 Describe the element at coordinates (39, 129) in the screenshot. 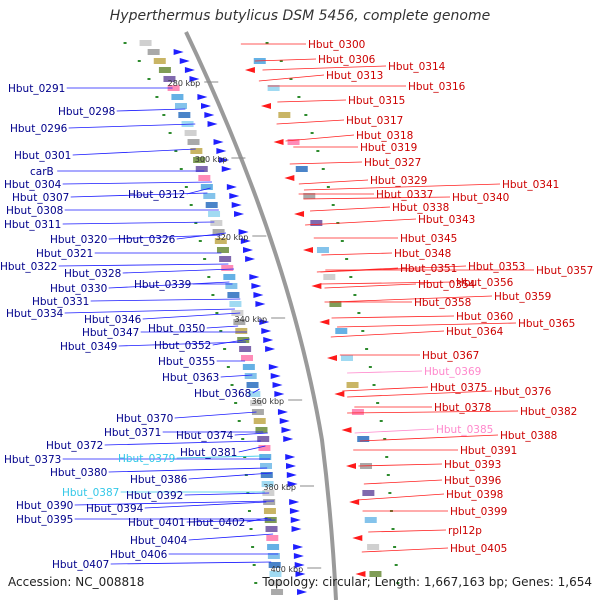

I see `left-gene-label: Hbut_0296` at that location.